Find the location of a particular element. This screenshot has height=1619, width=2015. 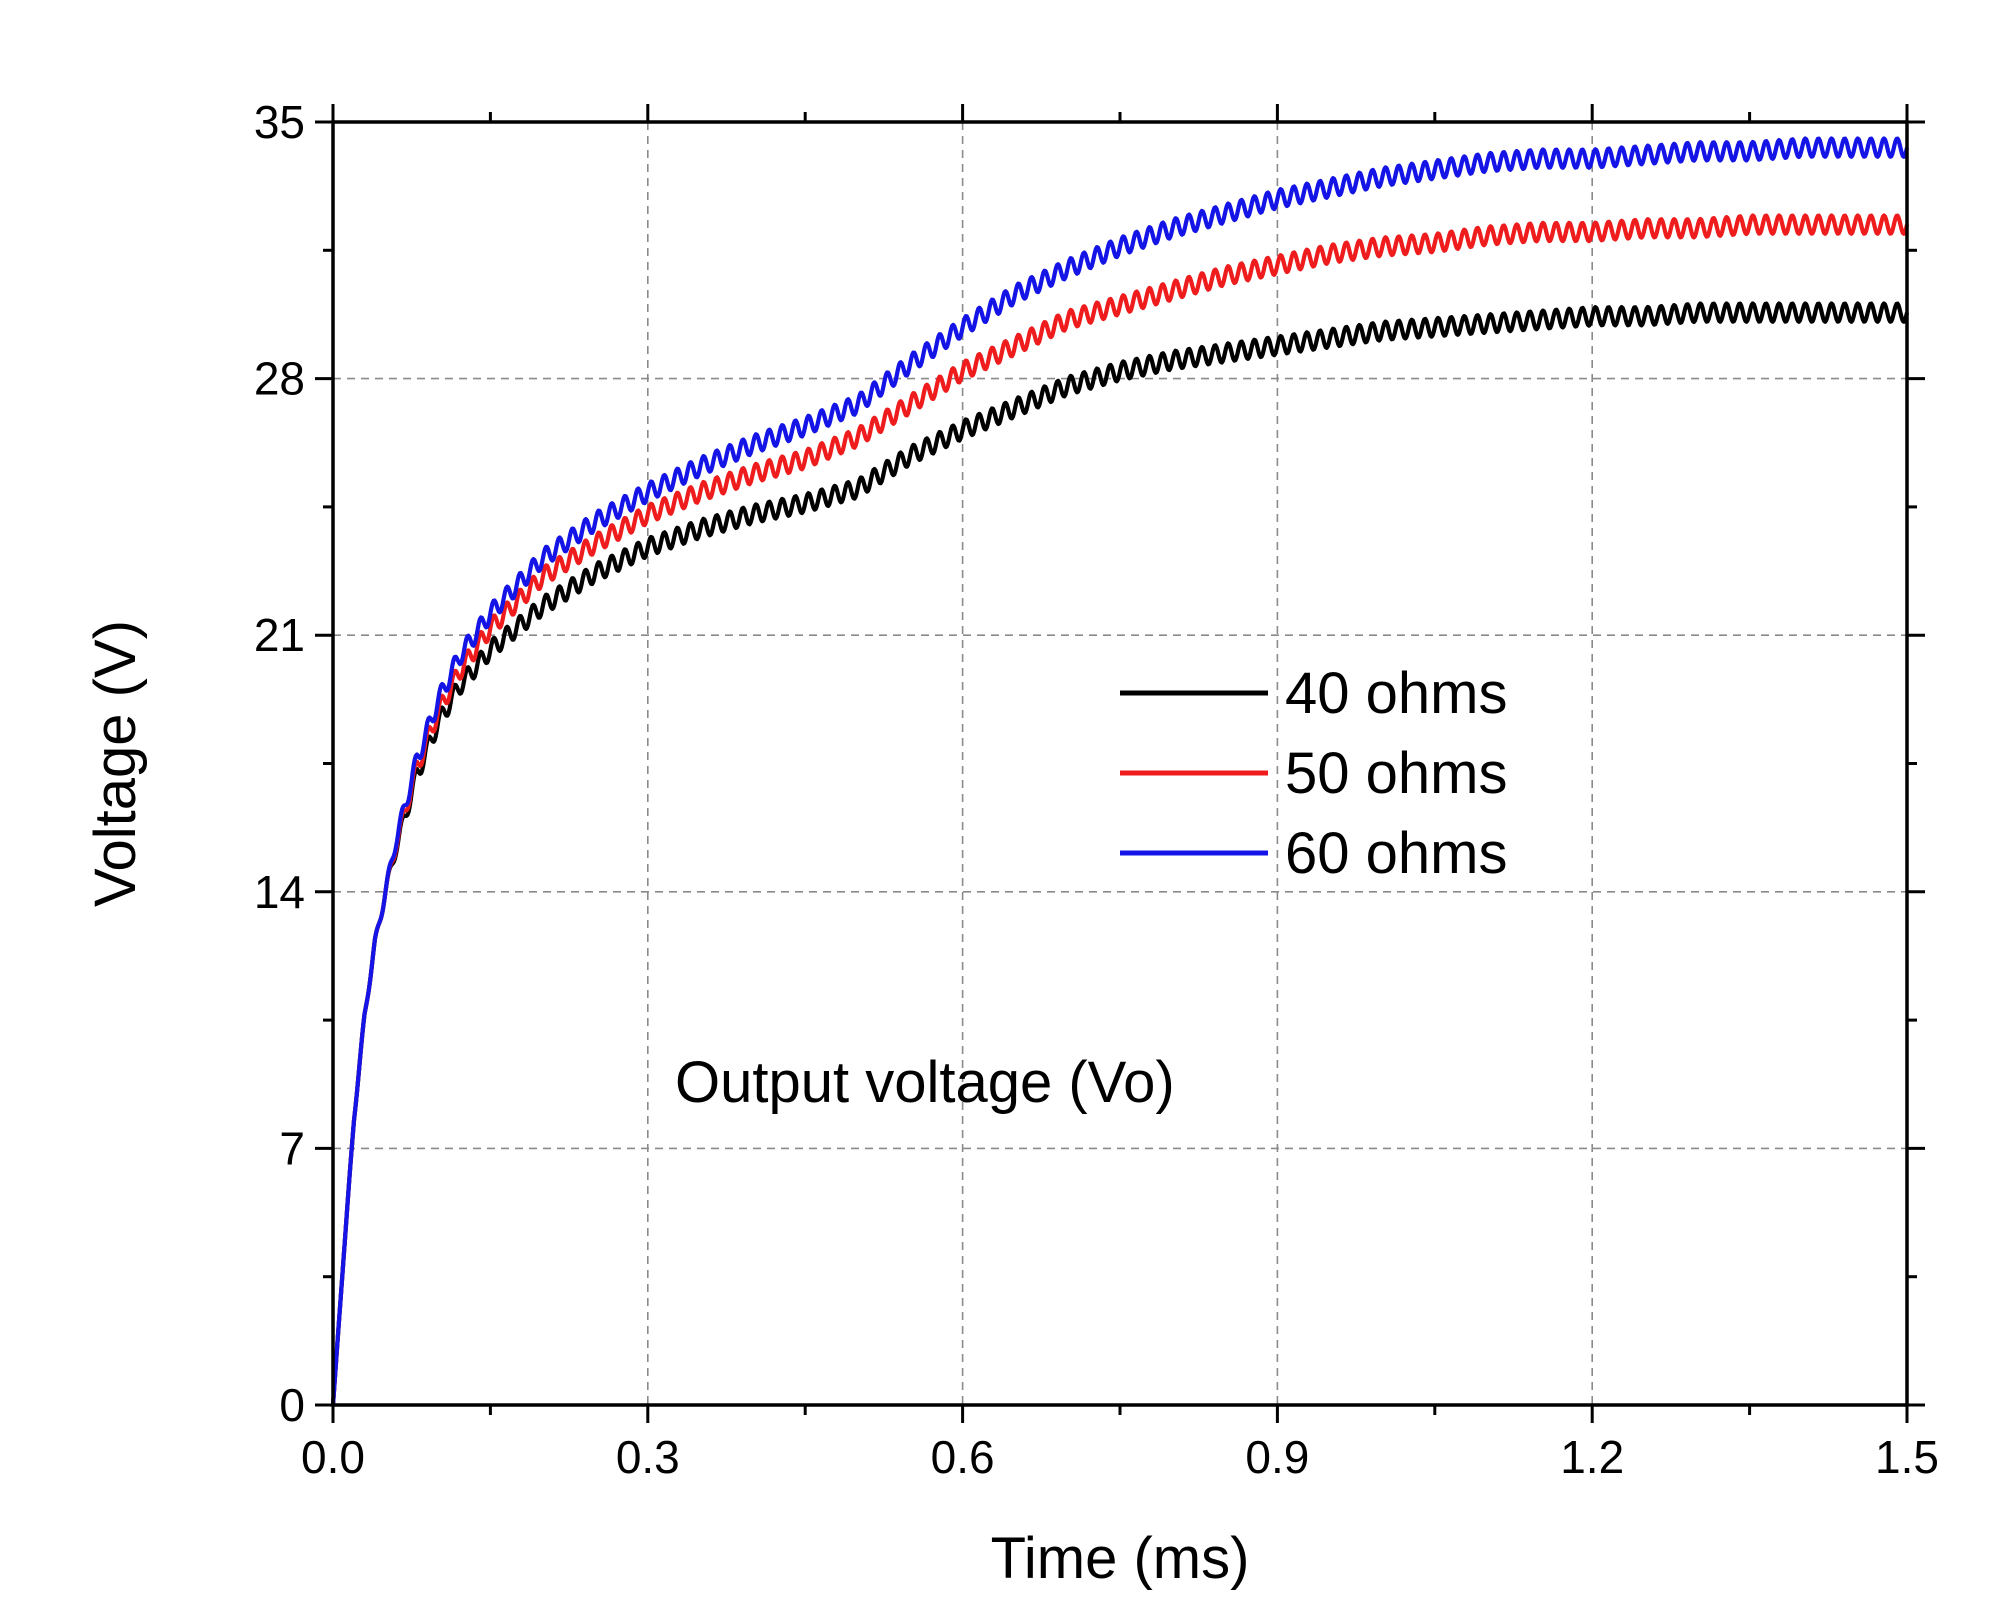

y-axis-title: Voltage (V) is located at coordinates (115, 763).